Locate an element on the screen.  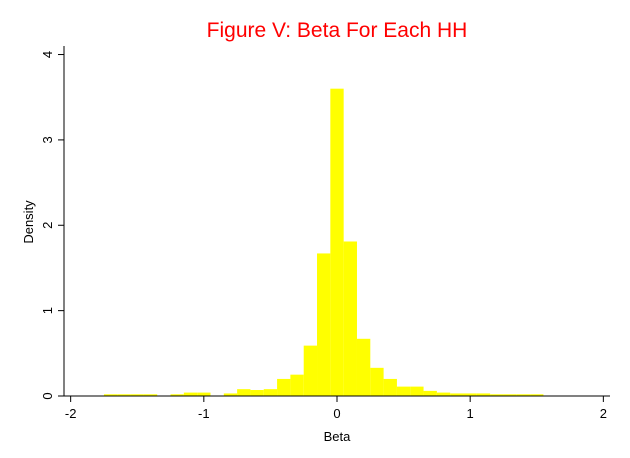
y-tick-label: 3 is located at coordinates (47, 139).